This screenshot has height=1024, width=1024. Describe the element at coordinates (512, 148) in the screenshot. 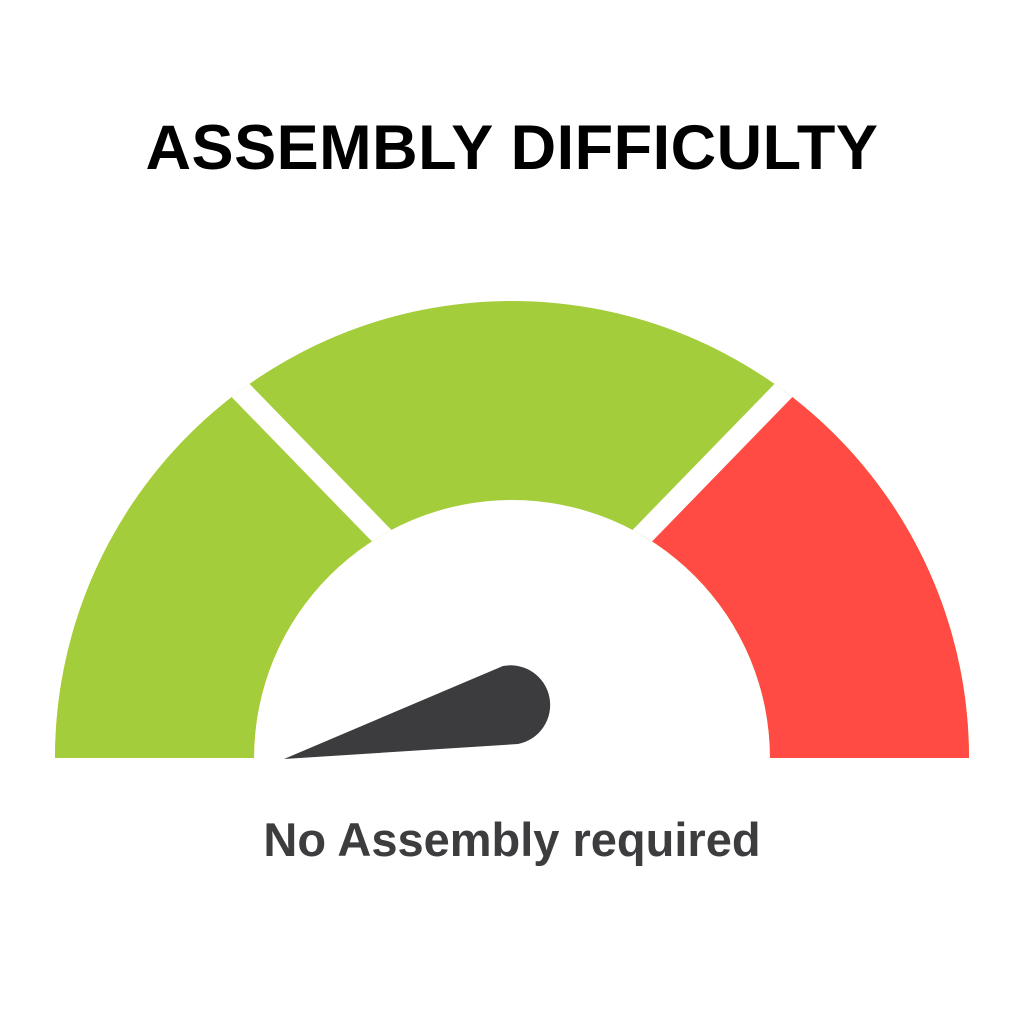

I see `gauge-title: ASSEMBLY DIFFICULTY` at that location.